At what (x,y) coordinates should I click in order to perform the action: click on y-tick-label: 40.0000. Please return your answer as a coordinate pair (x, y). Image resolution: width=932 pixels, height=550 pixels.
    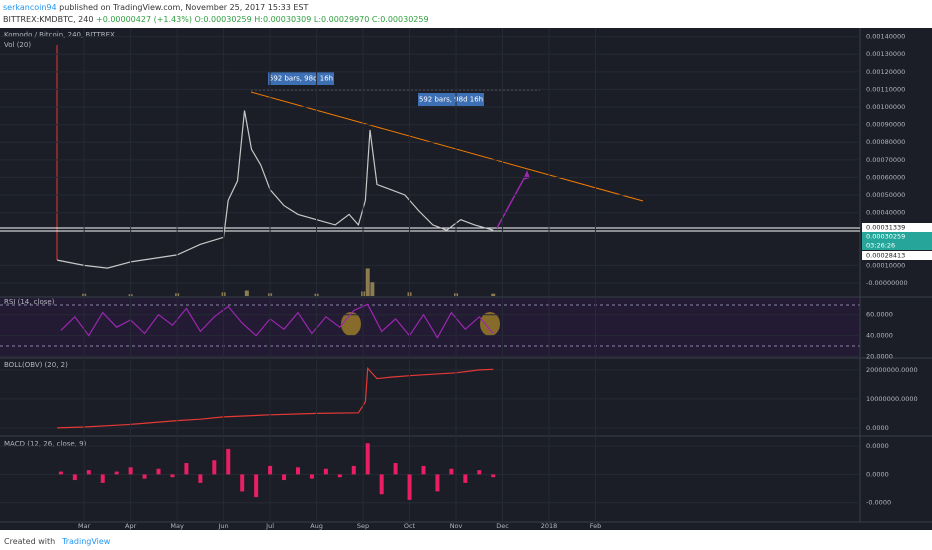
    Looking at the image, I should click on (879, 336).